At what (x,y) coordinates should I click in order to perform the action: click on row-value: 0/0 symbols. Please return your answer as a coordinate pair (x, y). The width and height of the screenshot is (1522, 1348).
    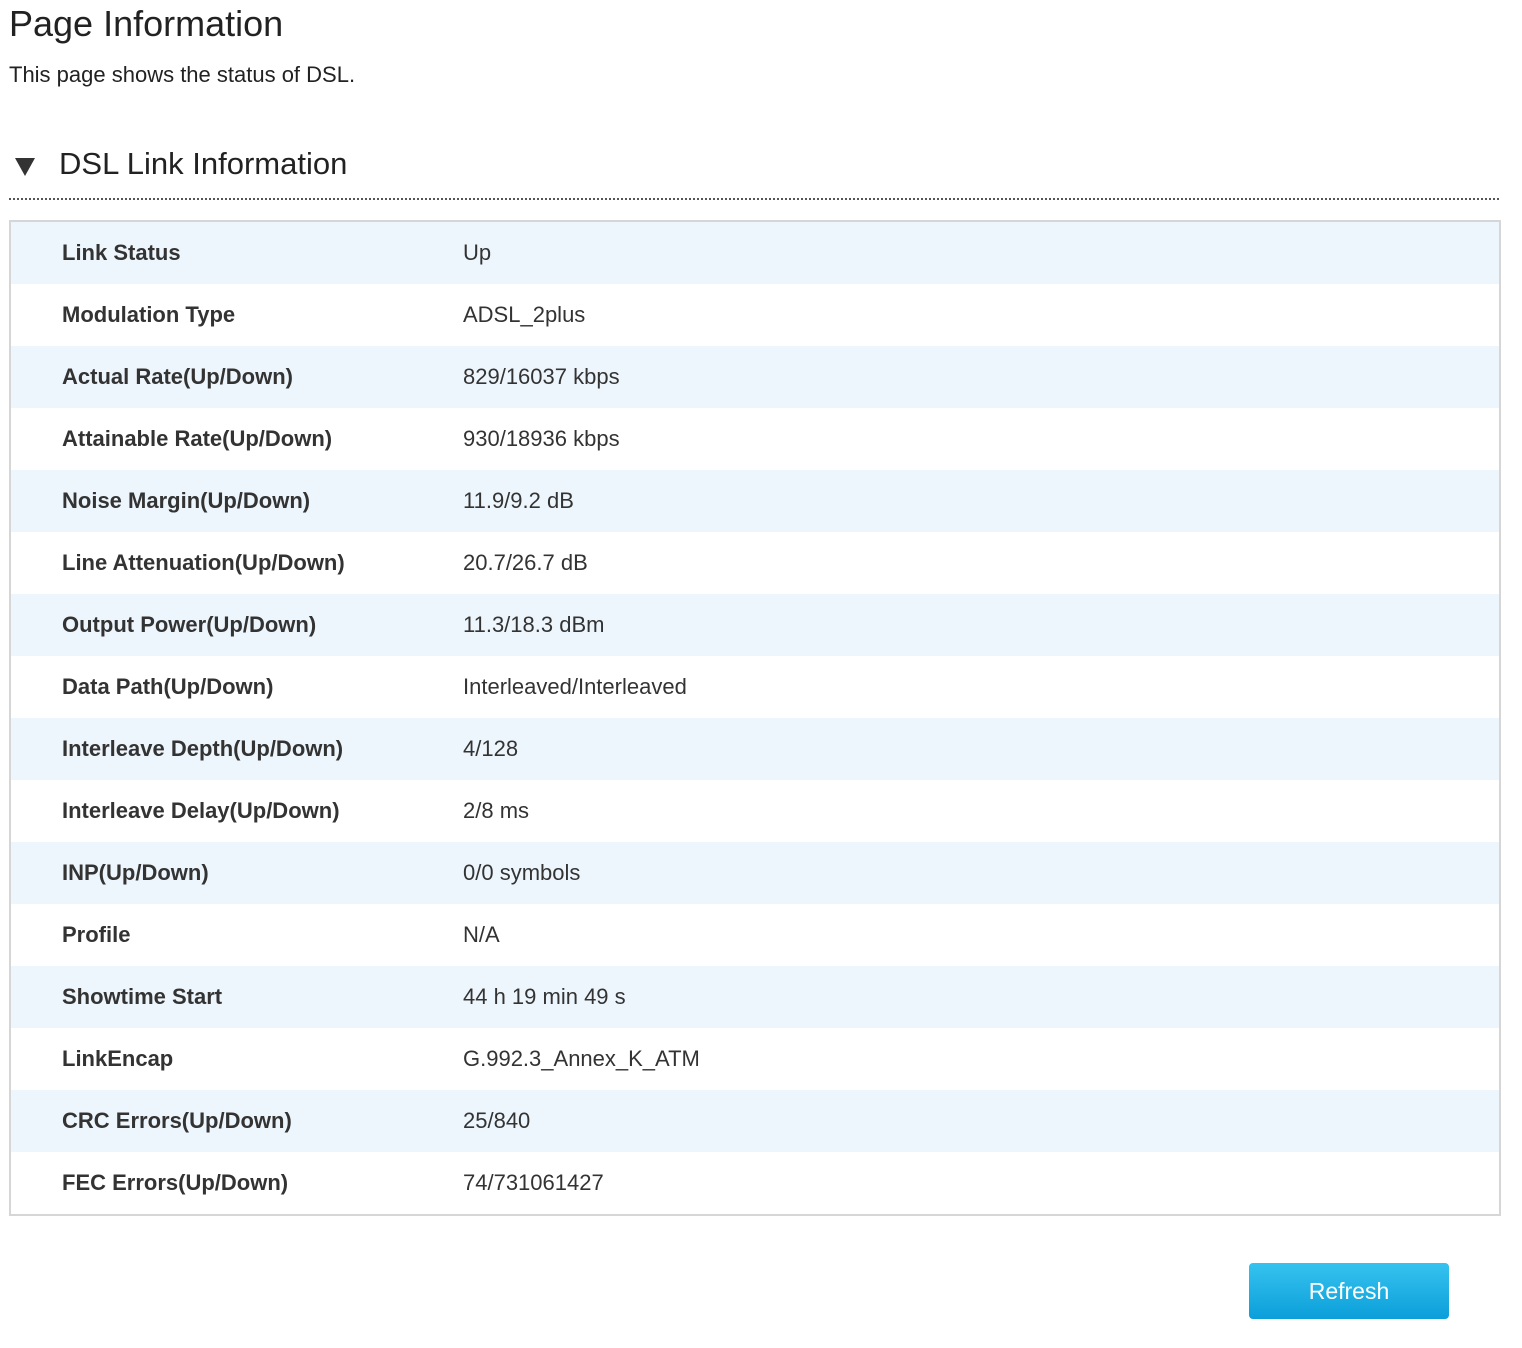
    Looking at the image, I should click on (522, 872).